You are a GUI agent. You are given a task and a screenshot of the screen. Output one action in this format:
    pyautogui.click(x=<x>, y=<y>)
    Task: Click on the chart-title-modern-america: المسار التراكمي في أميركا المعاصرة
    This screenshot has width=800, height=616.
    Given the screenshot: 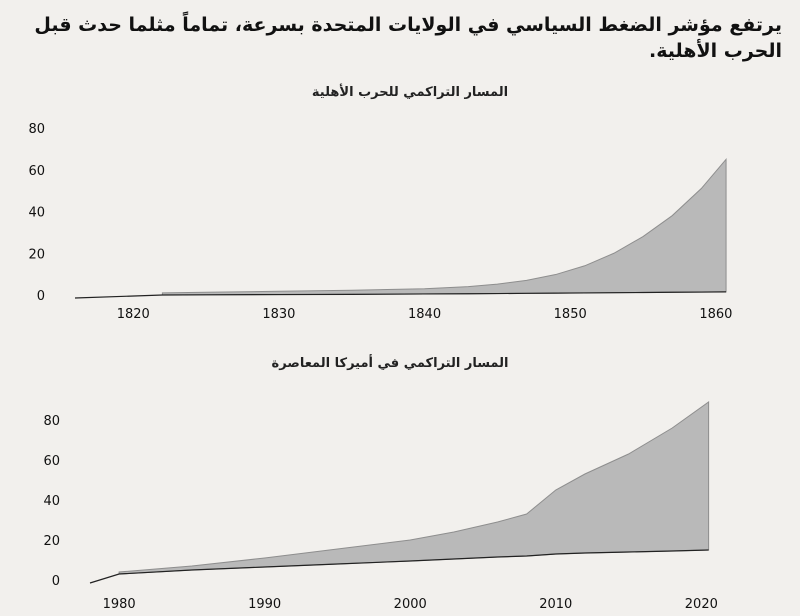 What is the action you would take?
    pyautogui.click(x=390, y=363)
    